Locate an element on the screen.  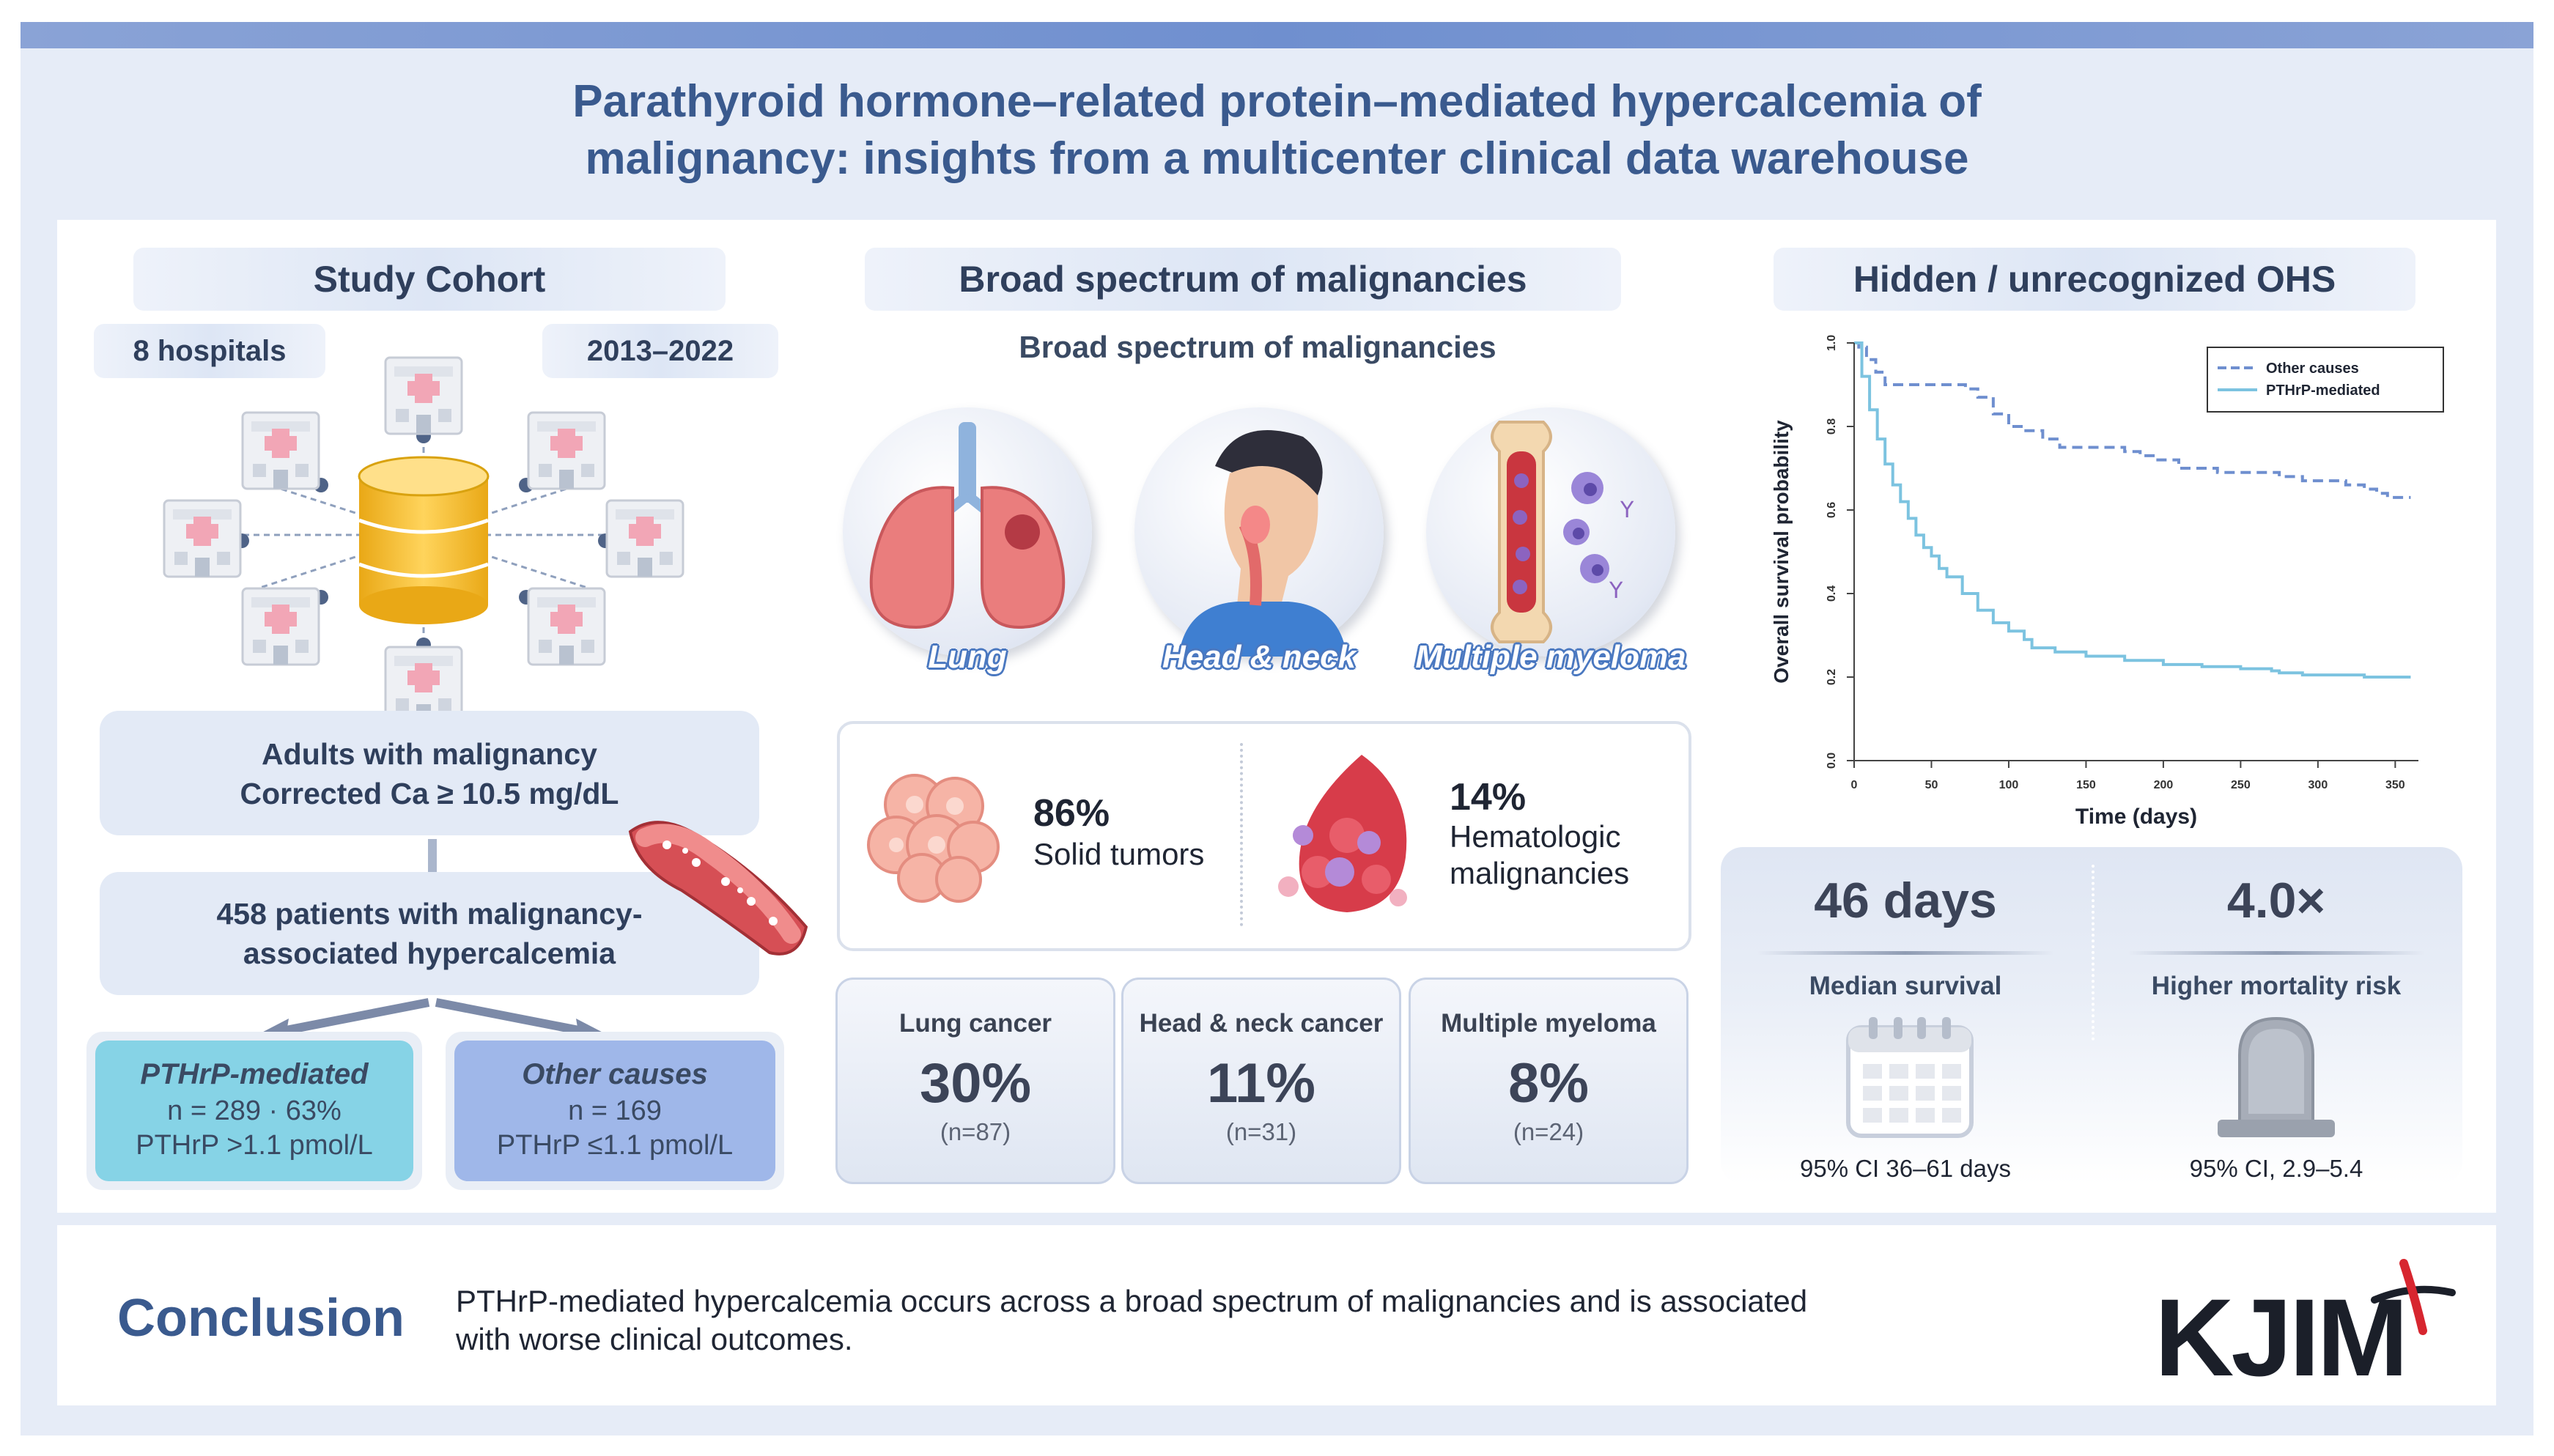
solid-tumor-icon is located at coordinates (933, 838).